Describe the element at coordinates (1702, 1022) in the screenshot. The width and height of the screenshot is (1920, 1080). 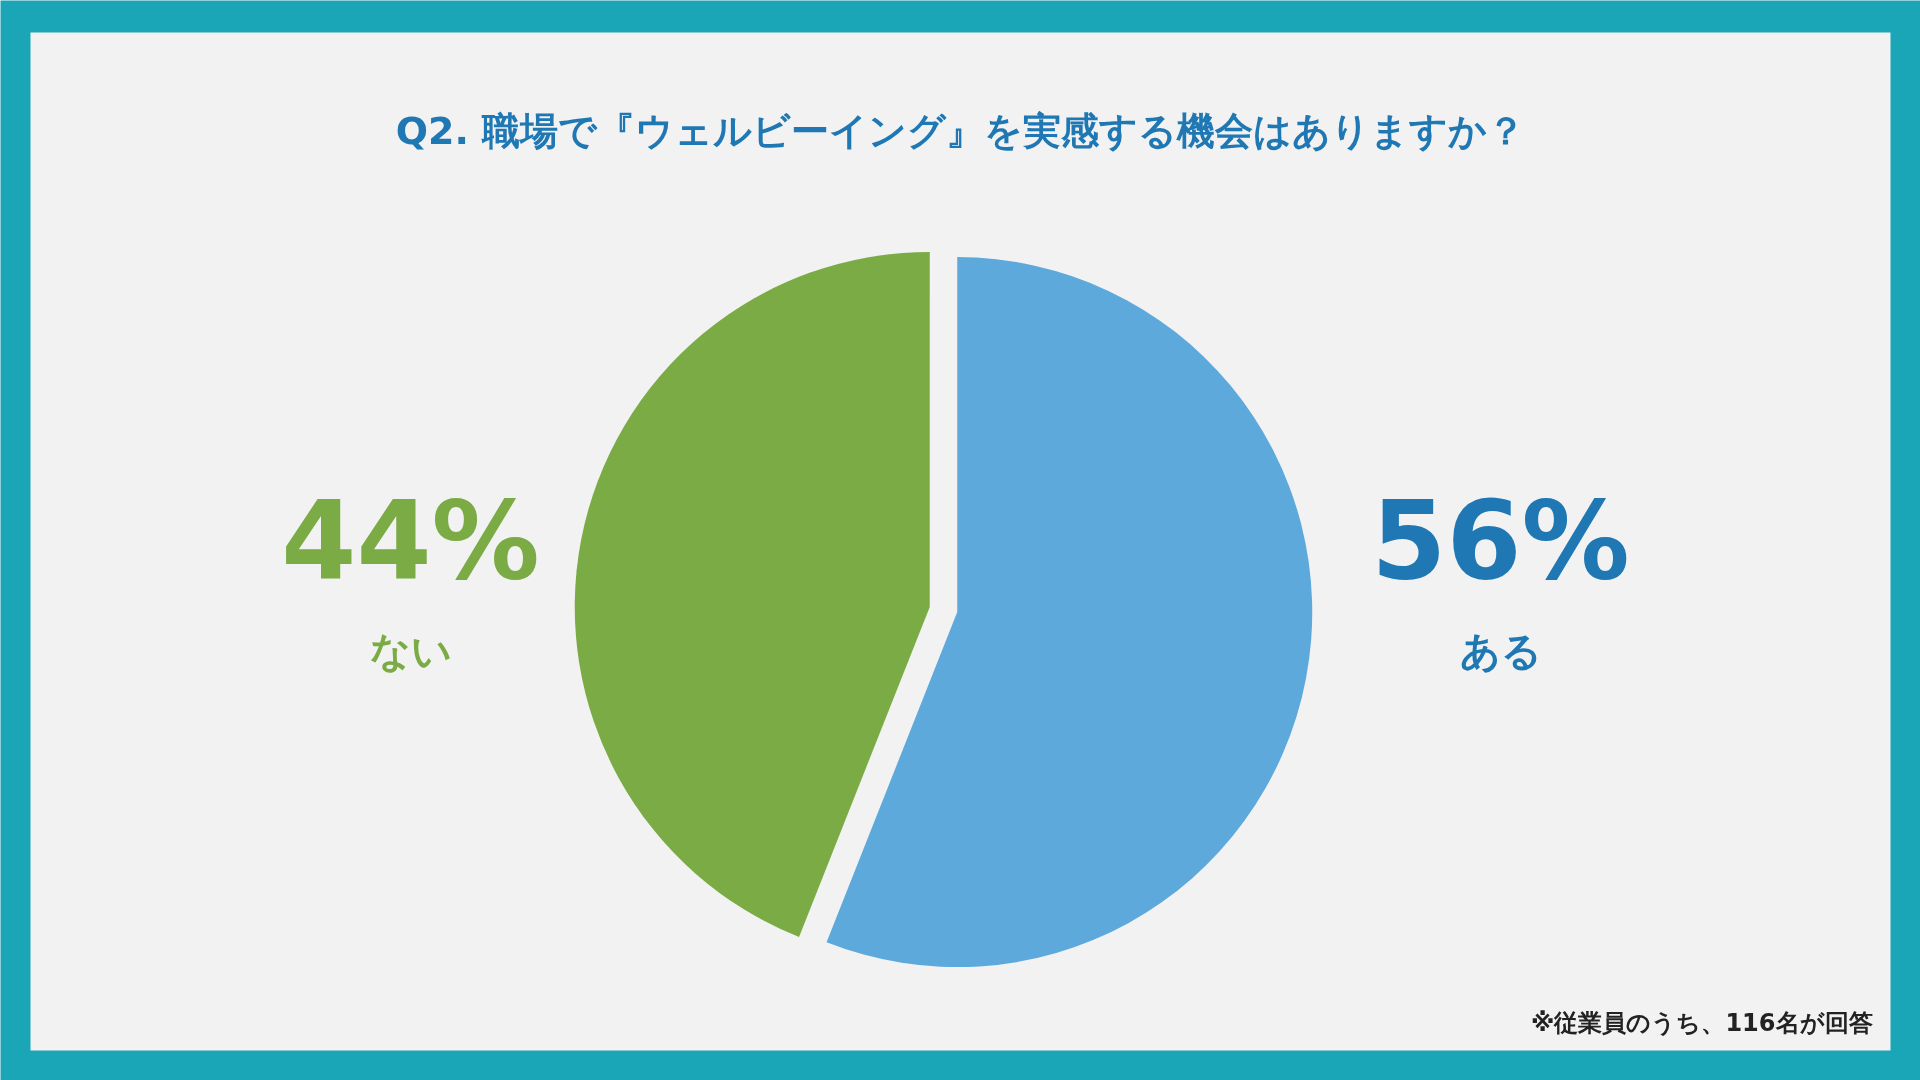
I see `text: ※従業員のうち、116名が回答` at that location.